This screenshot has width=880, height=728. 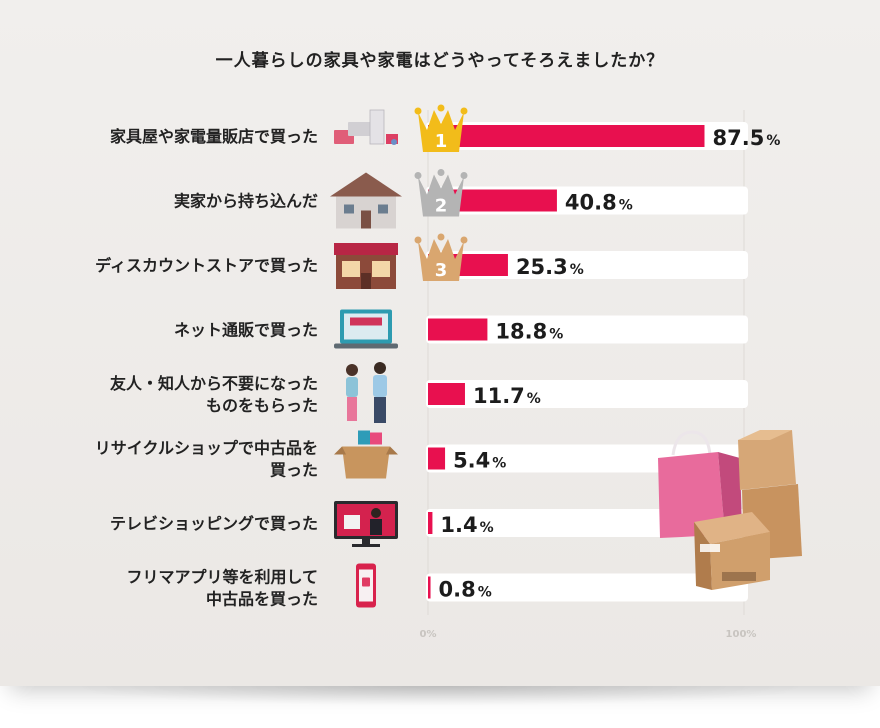 I want to click on value-label: 0.8%, so click(x=465, y=590).